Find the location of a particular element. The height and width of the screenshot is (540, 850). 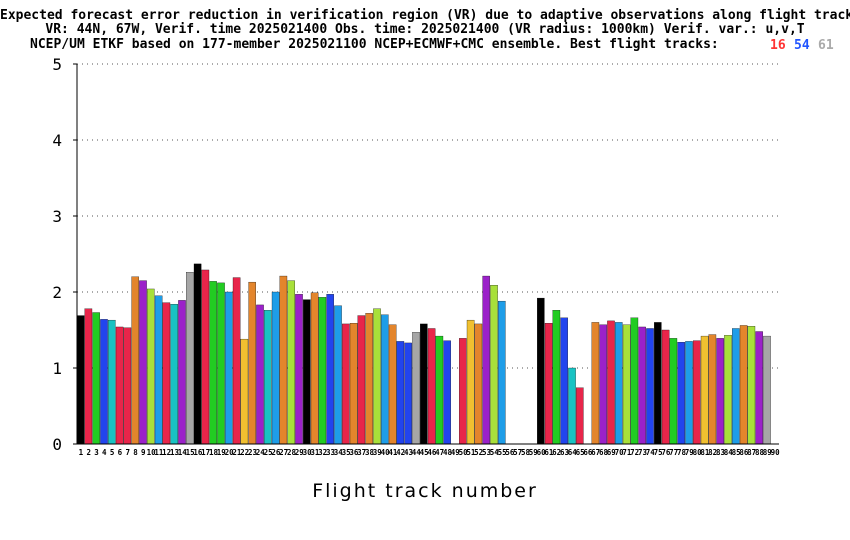

x-tick-label-69: 69 is located at coordinates (612, 452).